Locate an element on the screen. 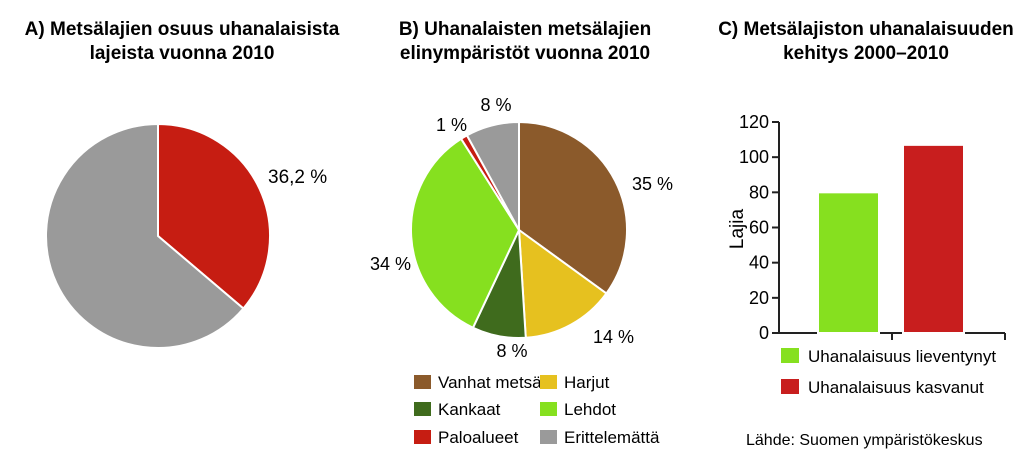 This screenshot has width=1024, height=463. slice-label-vanhat-mets-t: 35 % is located at coordinates (652, 184).